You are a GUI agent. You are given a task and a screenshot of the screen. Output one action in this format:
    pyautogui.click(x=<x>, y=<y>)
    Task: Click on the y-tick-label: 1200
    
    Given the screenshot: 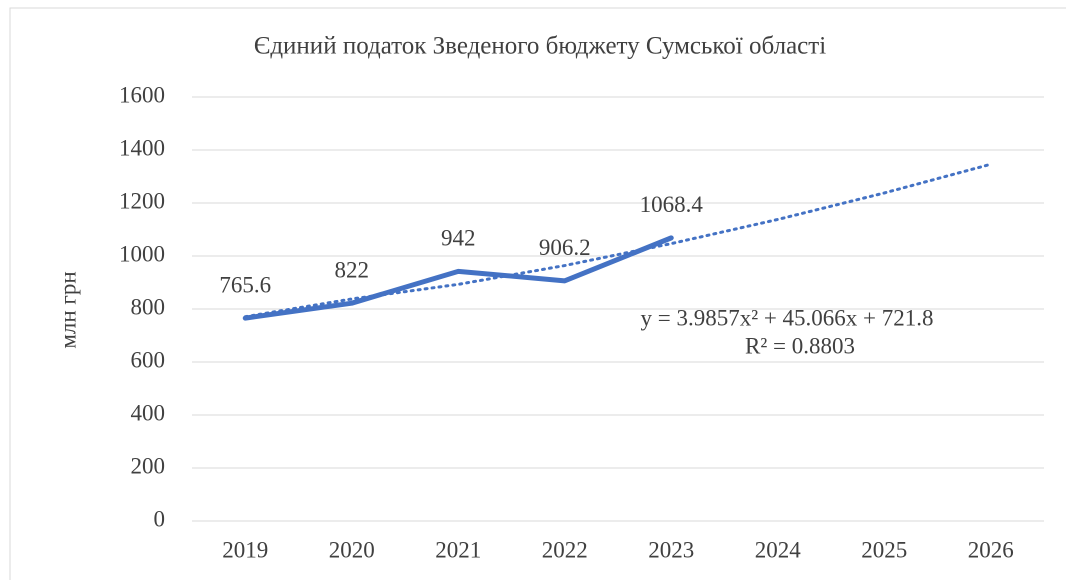 What is the action you would take?
    pyautogui.click(x=142, y=200)
    